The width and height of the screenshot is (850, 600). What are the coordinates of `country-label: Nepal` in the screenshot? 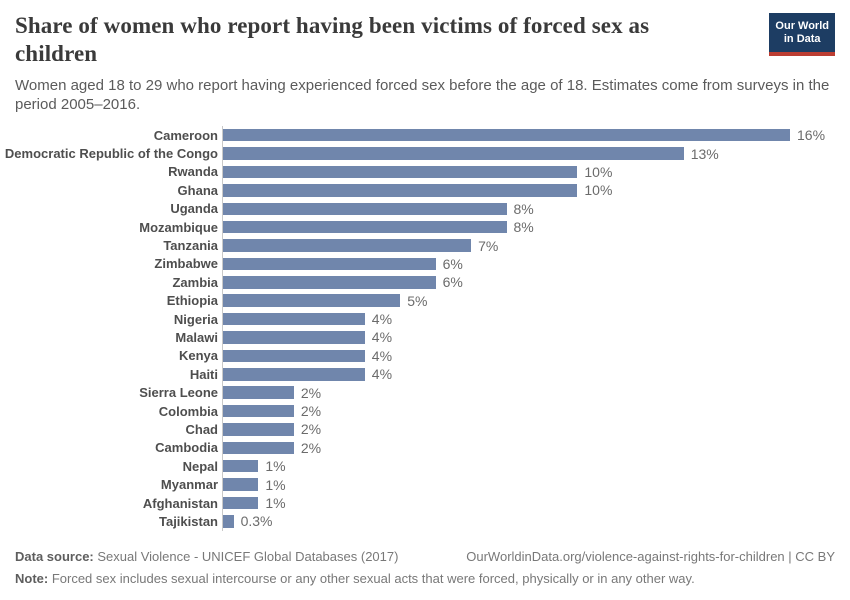 It's located at (200, 466).